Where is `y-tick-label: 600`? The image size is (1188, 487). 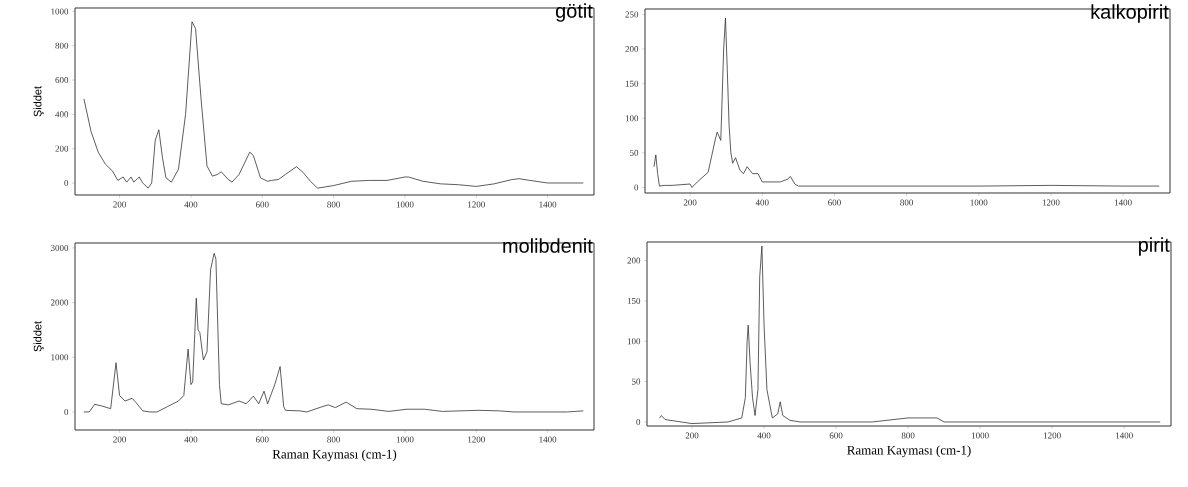 y-tick-label: 600 is located at coordinates (62, 80).